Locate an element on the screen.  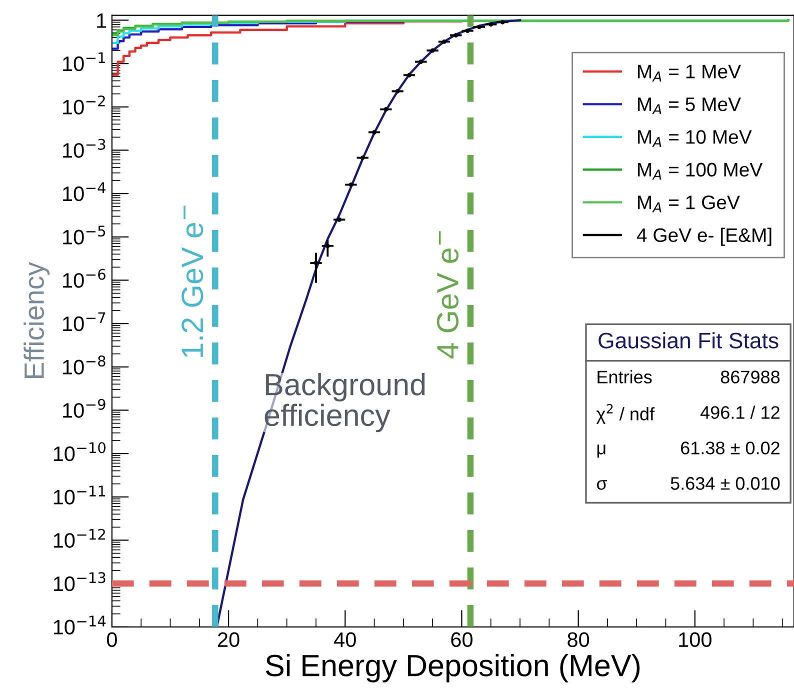
annotation: 867988 is located at coordinates (750, 377).